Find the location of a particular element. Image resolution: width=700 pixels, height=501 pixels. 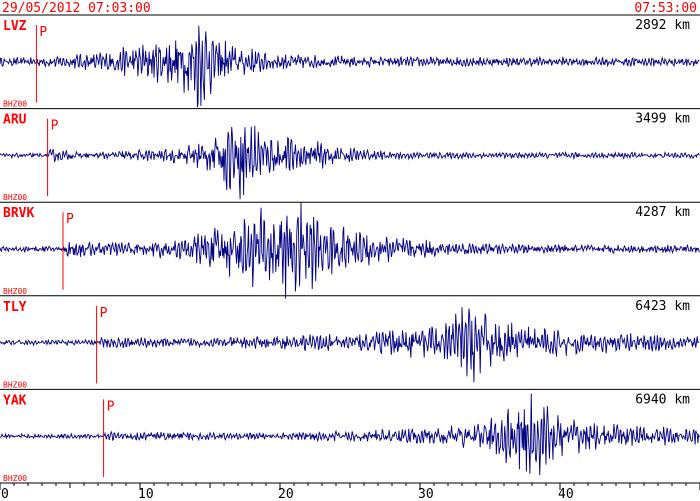

station-label-tly: TLY is located at coordinates (15, 307).